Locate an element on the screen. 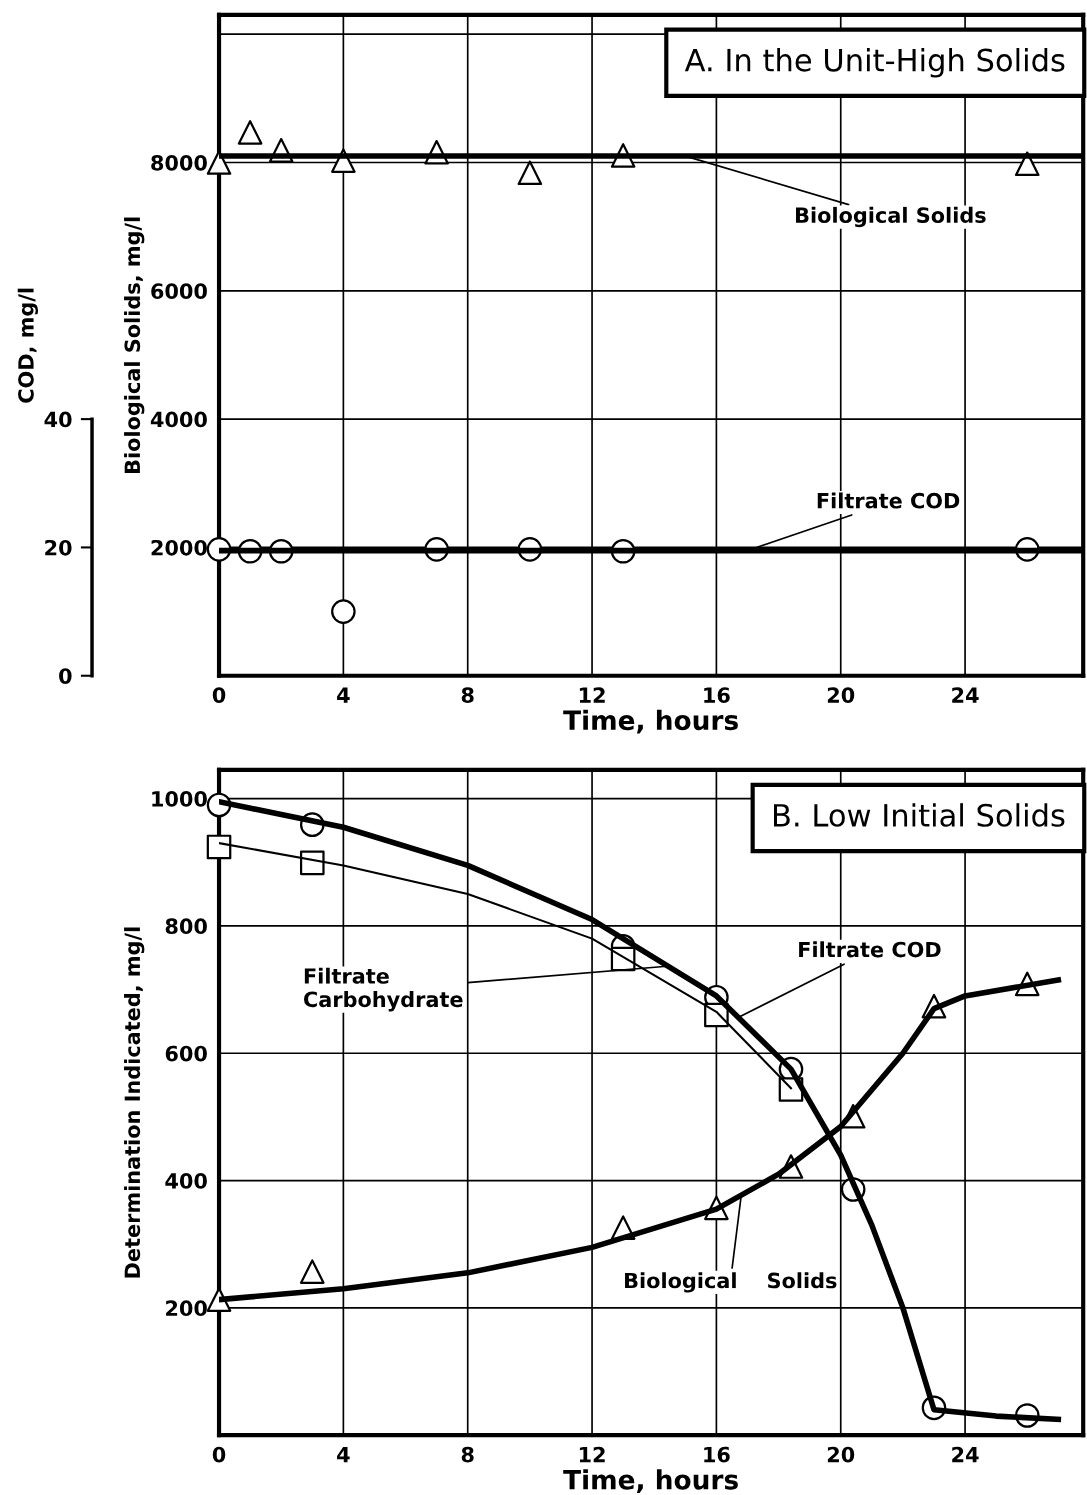  y-tick-label: 800 is located at coordinates (186, 926).